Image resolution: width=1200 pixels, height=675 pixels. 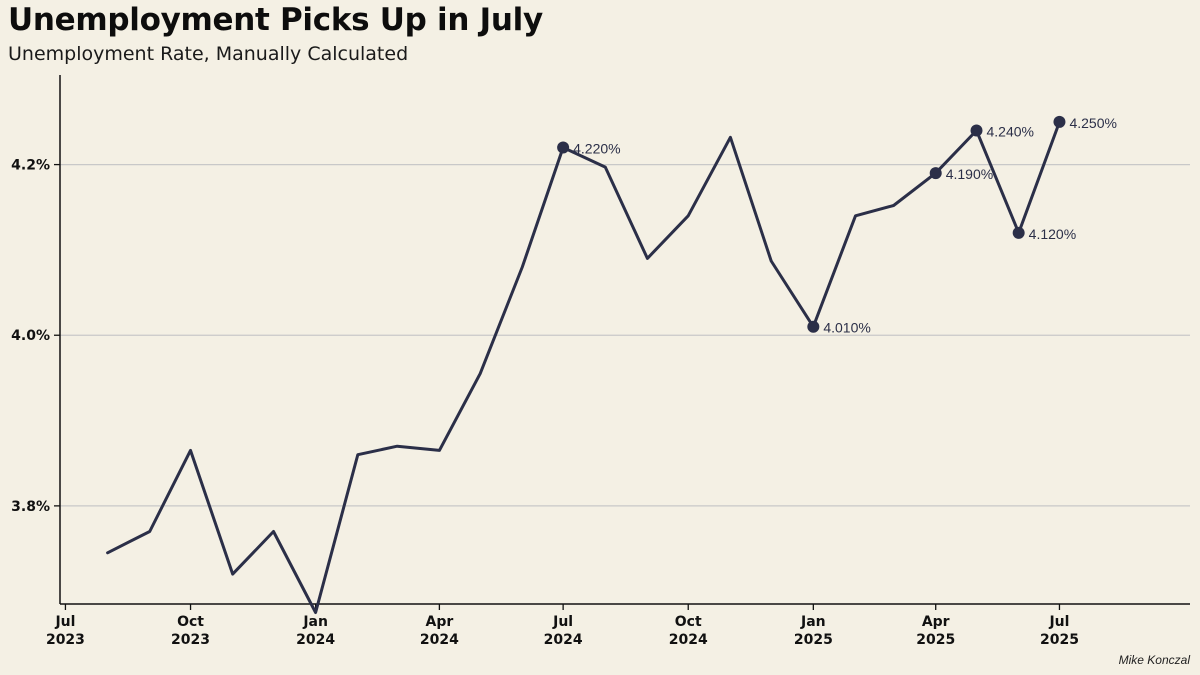 What do you see at coordinates (275, 20) in the screenshot?
I see `chart-title: Unemployment Picks Up in July` at bounding box center [275, 20].